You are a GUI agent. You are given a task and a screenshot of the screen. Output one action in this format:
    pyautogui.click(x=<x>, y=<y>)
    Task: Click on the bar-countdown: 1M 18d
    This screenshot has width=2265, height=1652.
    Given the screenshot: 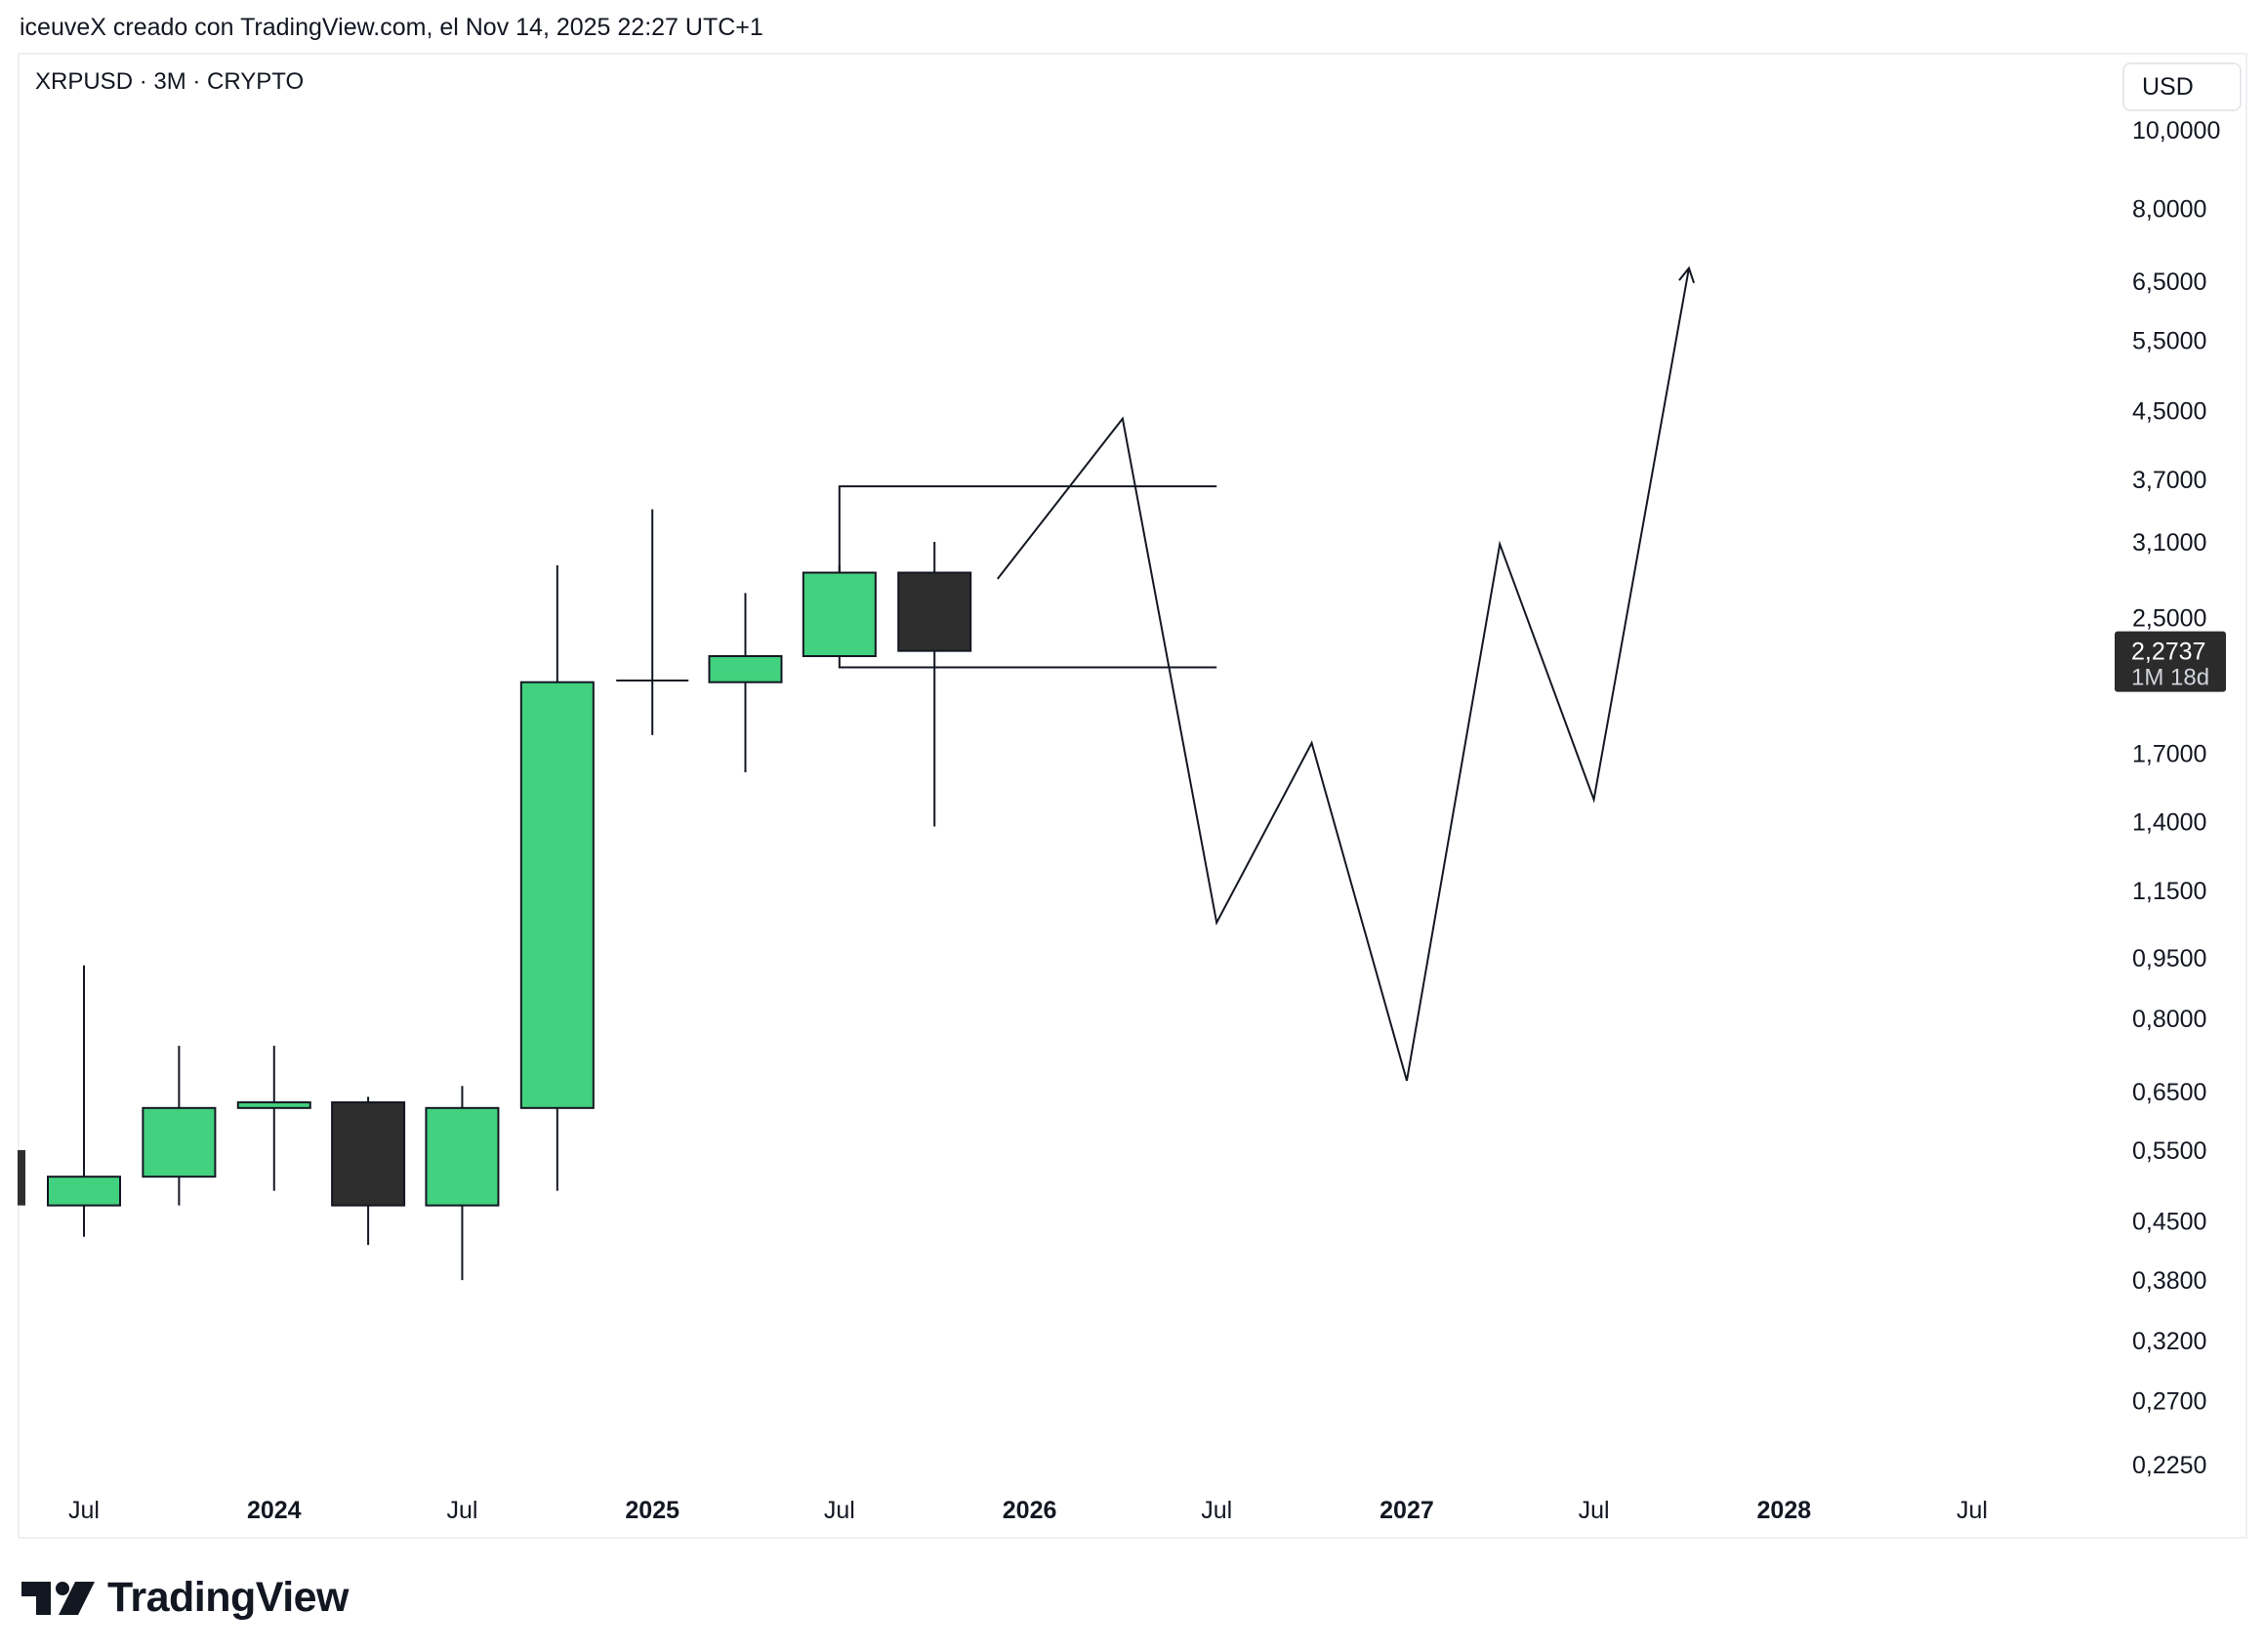 What is the action you would take?
    pyautogui.click(x=2170, y=678)
    